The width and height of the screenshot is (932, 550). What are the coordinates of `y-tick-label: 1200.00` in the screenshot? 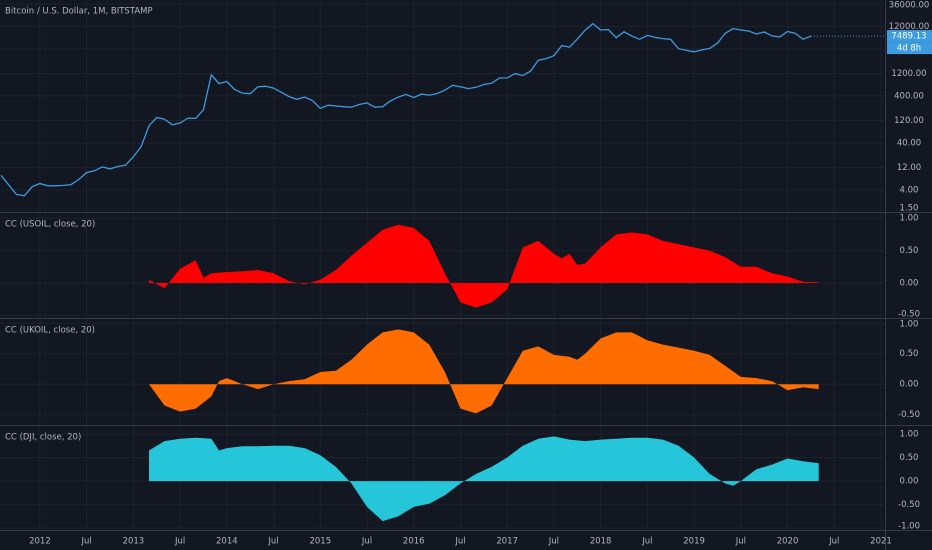 It's located at (908, 74).